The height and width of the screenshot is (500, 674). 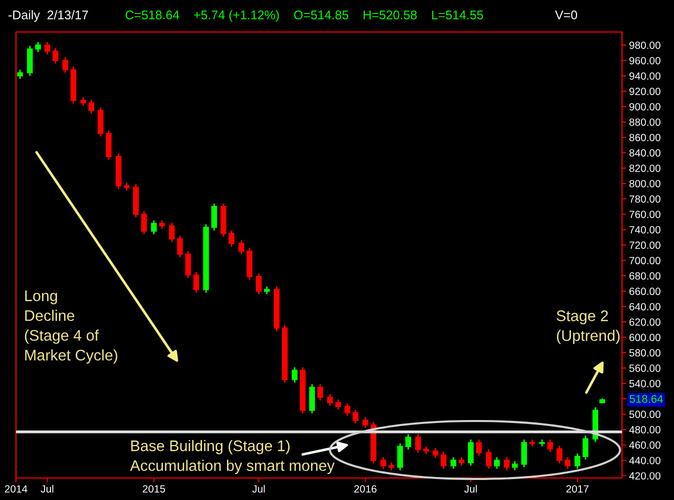 What do you see at coordinates (644, 322) in the screenshot?
I see `y-tick-label: 620.00` at bounding box center [644, 322].